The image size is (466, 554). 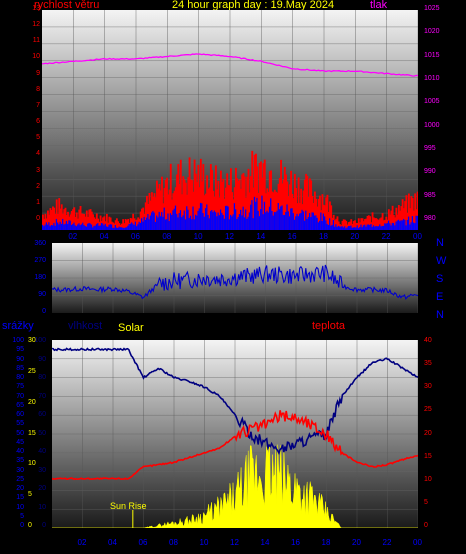 What do you see at coordinates (432, 55) in the screenshot?
I see `pressure-y-tick: 1015` at bounding box center [432, 55].